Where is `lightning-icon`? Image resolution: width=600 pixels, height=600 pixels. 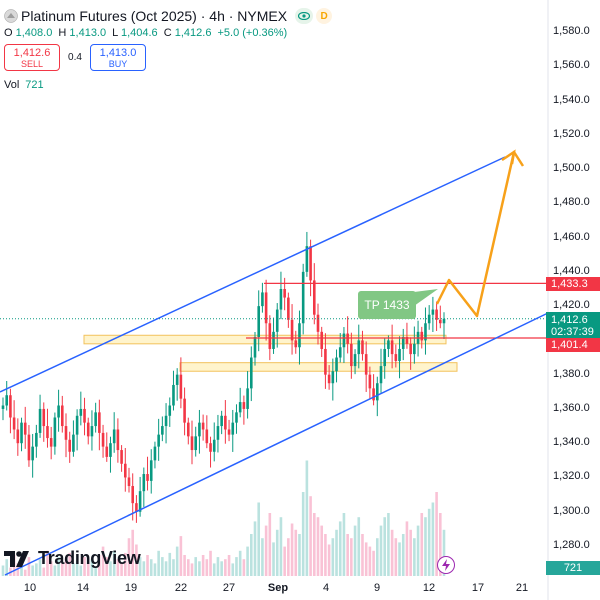 lightning-icon is located at coordinates (446, 565).